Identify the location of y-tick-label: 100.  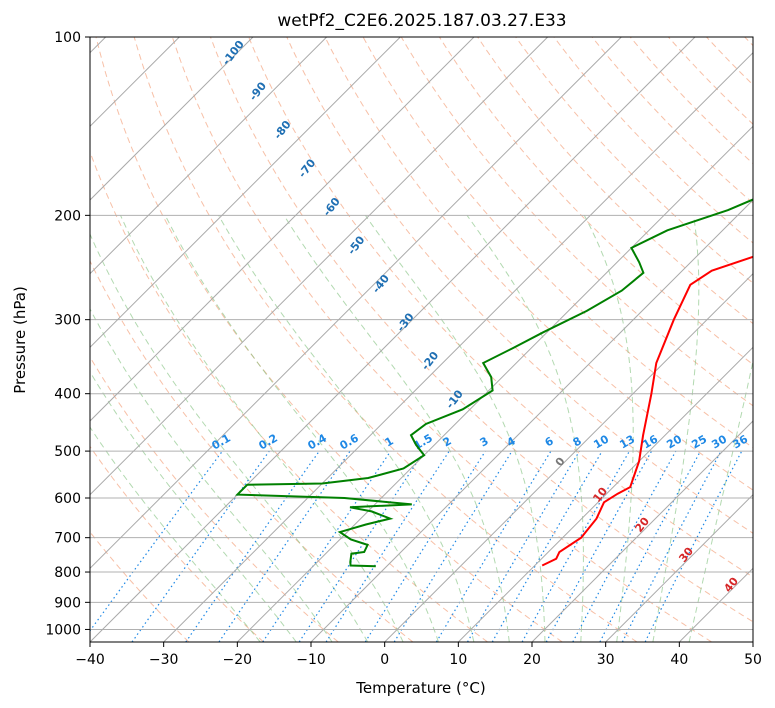
(67, 38).